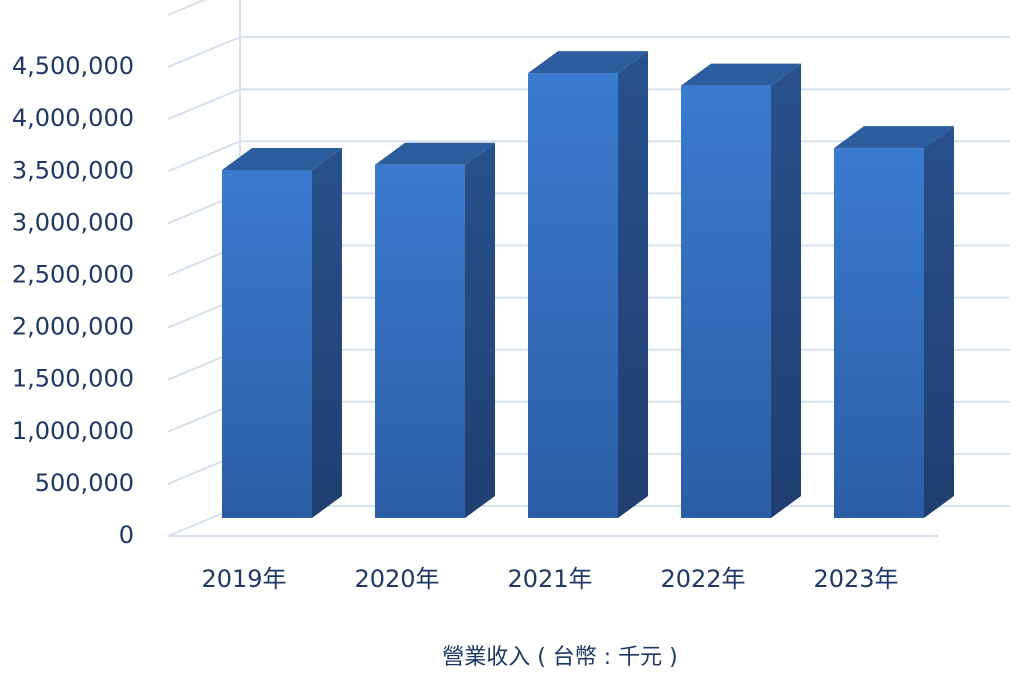  Describe the element at coordinates (73, 379) in the screenshot. I see `y-tick-label: 1,500,000` at that location.